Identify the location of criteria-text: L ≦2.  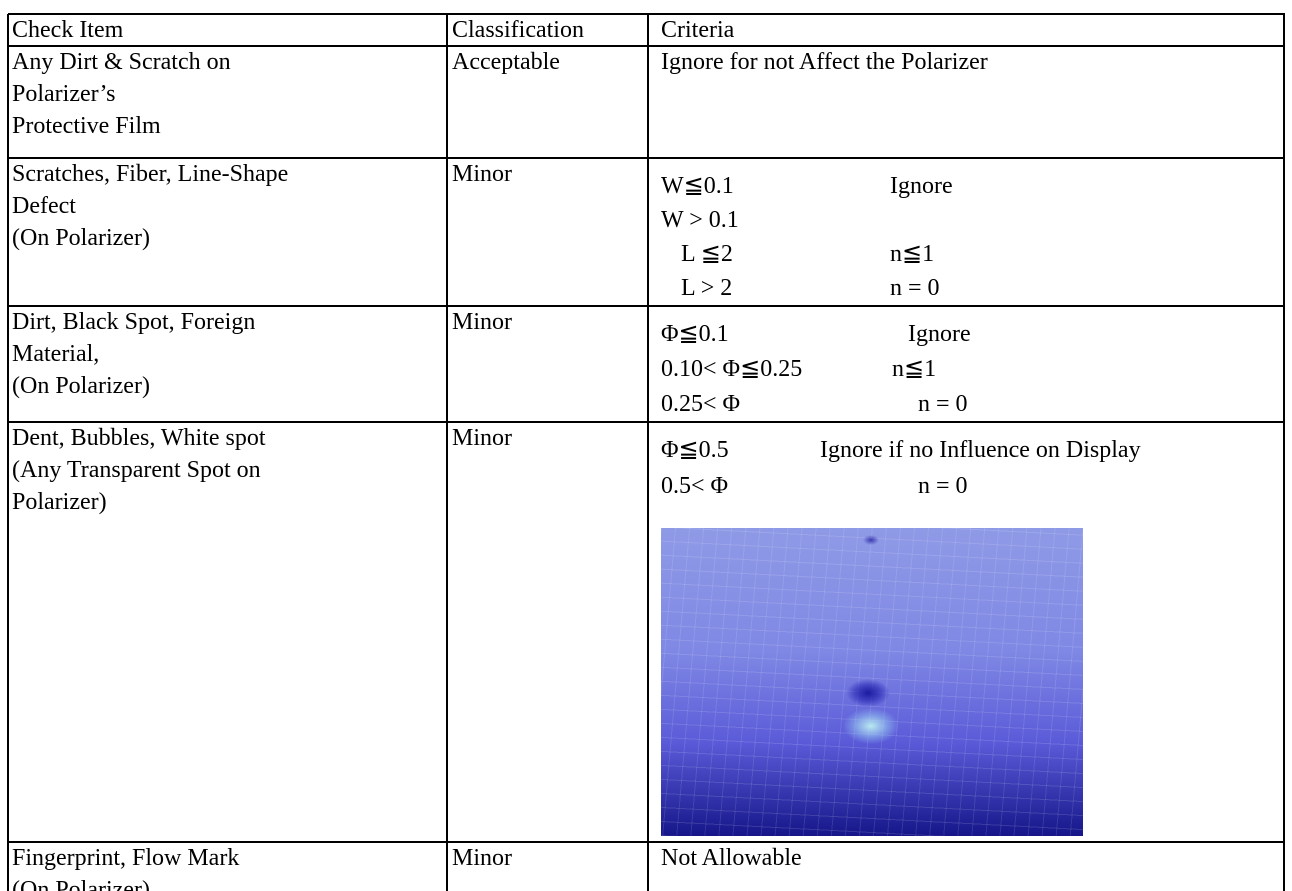
(707, 254).